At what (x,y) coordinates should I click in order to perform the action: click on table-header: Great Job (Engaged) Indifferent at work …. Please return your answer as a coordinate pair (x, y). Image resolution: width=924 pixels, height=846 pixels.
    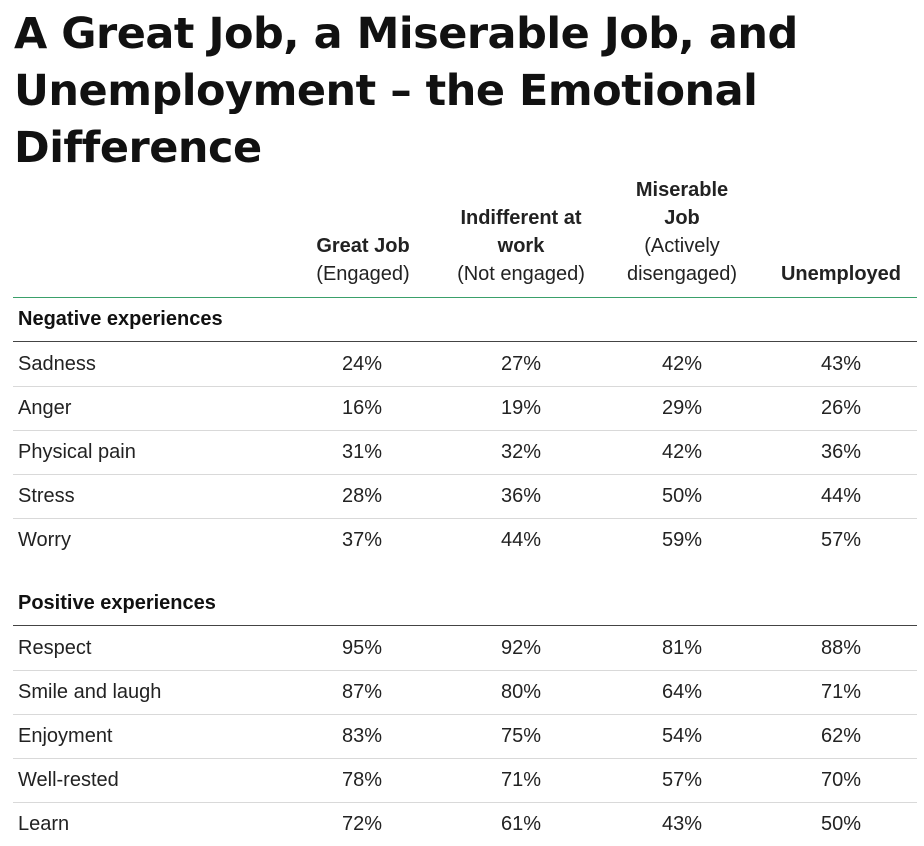
    Looking at the image, I should click on (462, 237).